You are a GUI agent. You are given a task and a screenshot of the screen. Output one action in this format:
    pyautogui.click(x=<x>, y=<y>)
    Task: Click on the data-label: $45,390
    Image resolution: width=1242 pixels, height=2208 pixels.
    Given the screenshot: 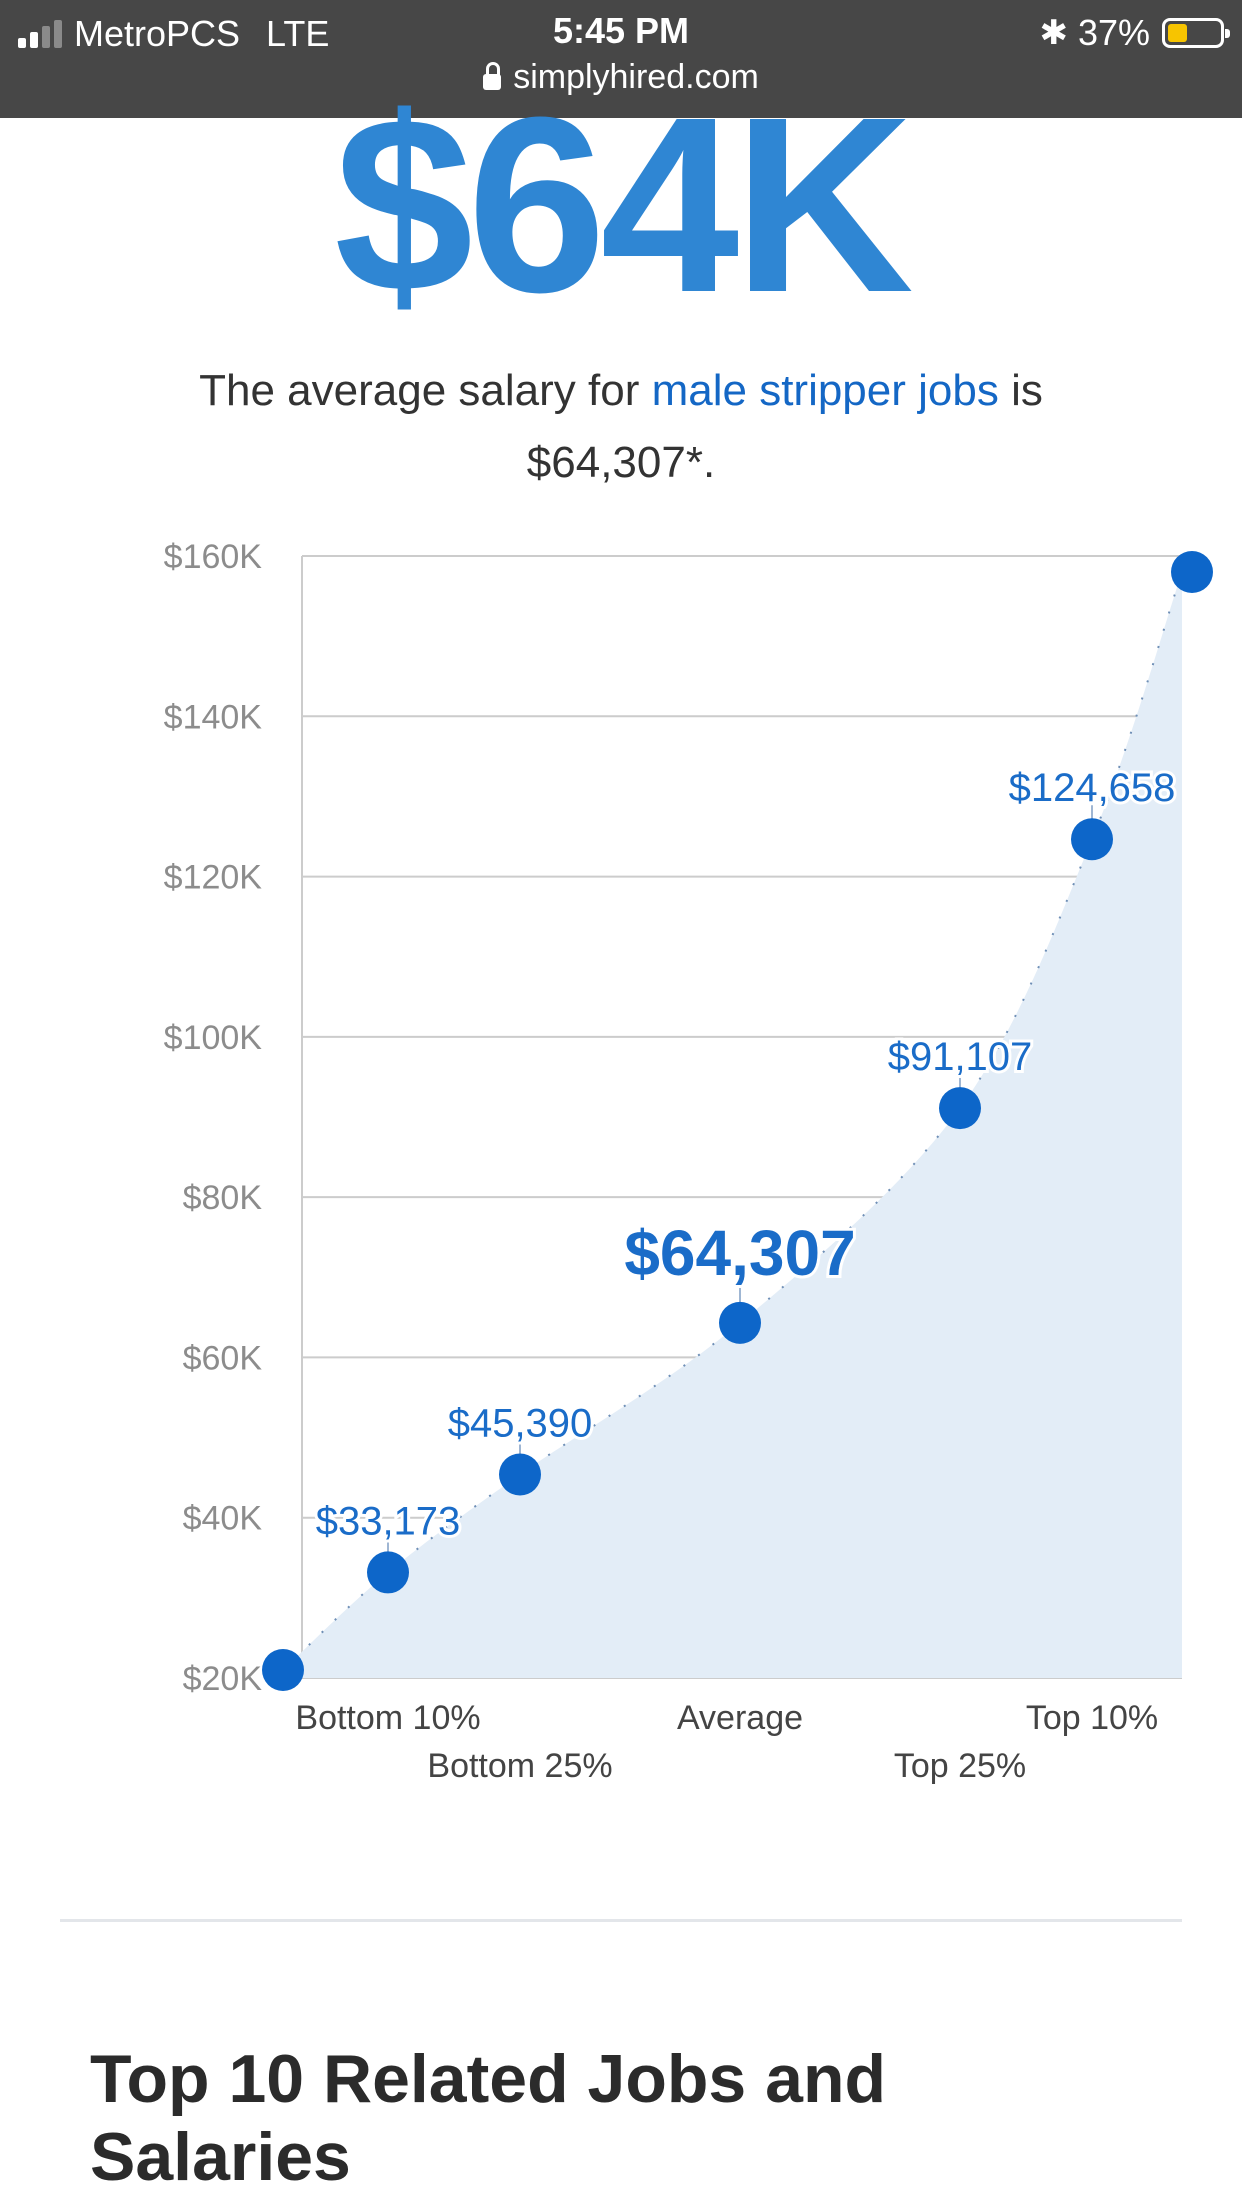 What is the action you would take?
    pyautogui.click(x=520, y=1424)
    